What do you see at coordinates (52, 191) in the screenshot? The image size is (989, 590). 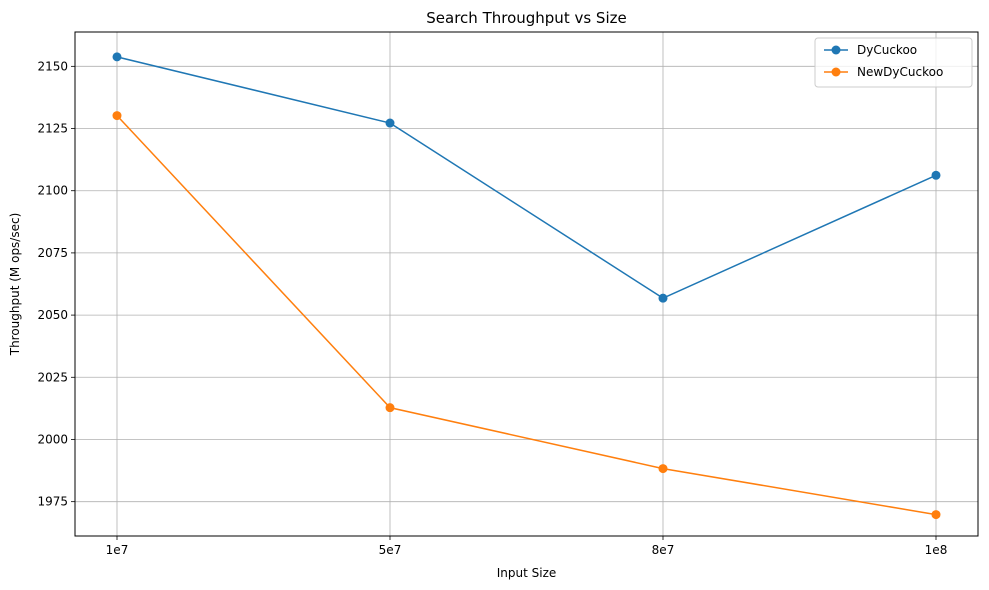 I see `y-tick-label: 2100` at bounding box center [52, 191].